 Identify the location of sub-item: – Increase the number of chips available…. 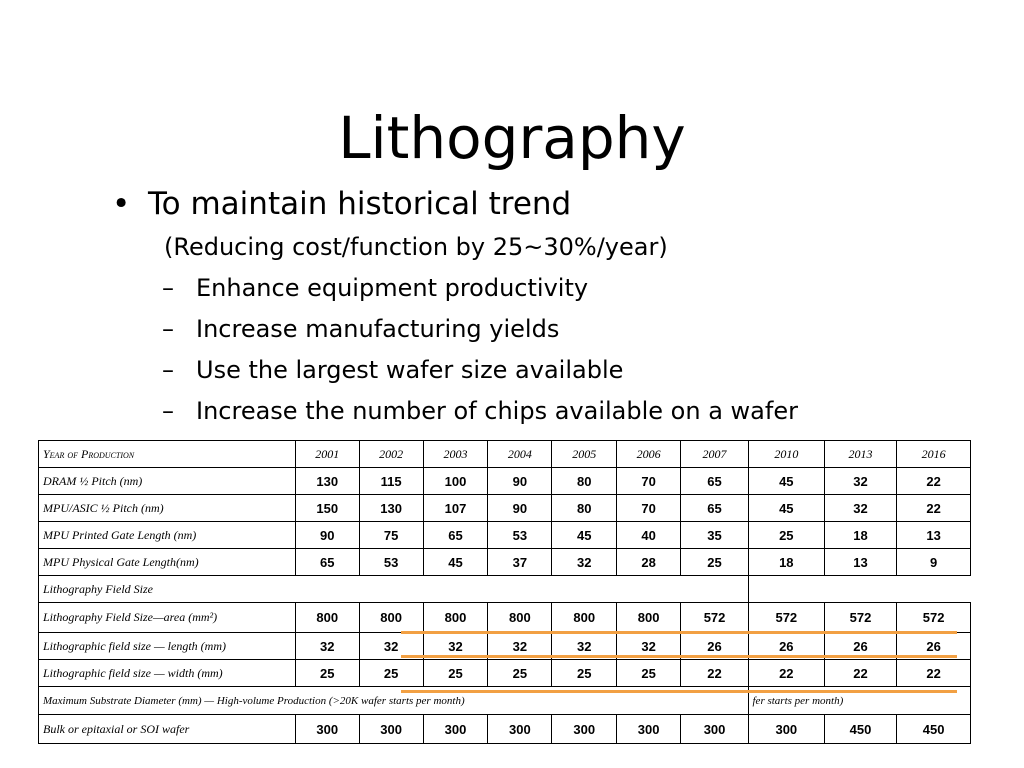
(577, 411).